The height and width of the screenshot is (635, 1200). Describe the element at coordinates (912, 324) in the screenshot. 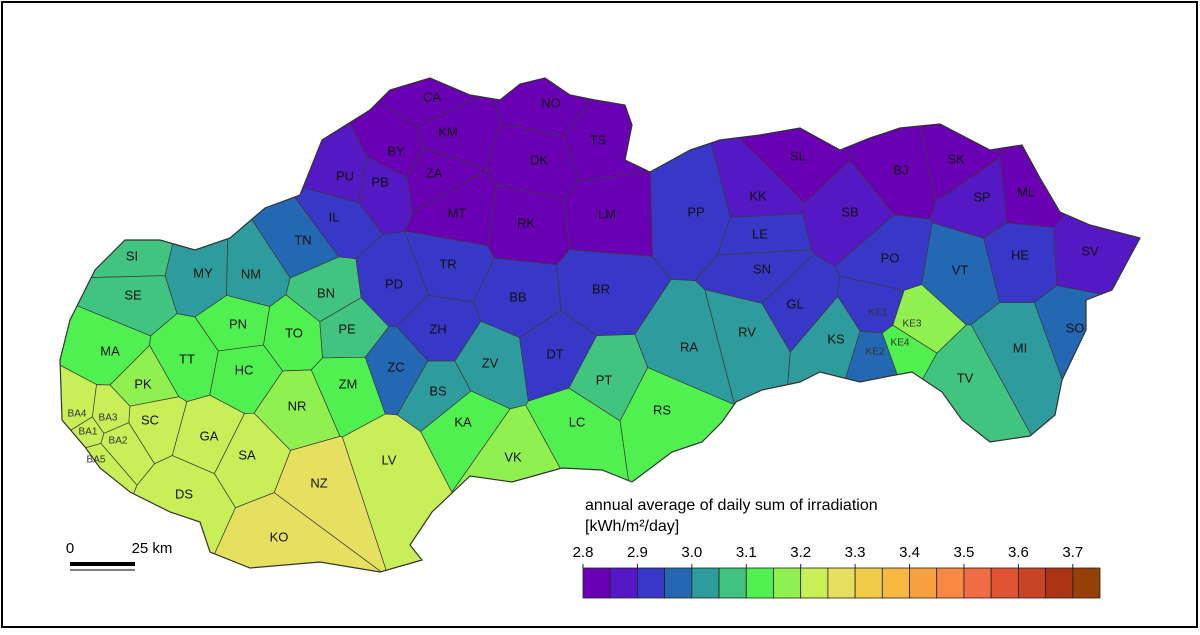

I see `district-label: KE3` at that location.